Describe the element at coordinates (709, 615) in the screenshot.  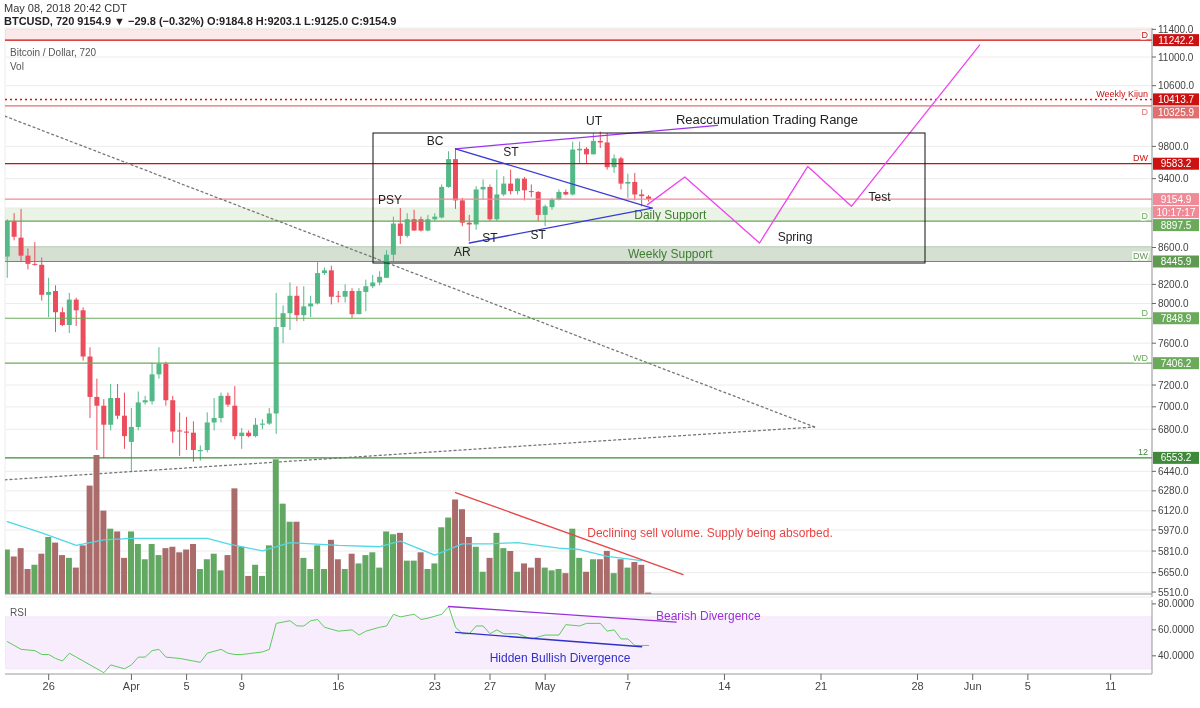
I see `annotation: Bearish Divergence` at that location.